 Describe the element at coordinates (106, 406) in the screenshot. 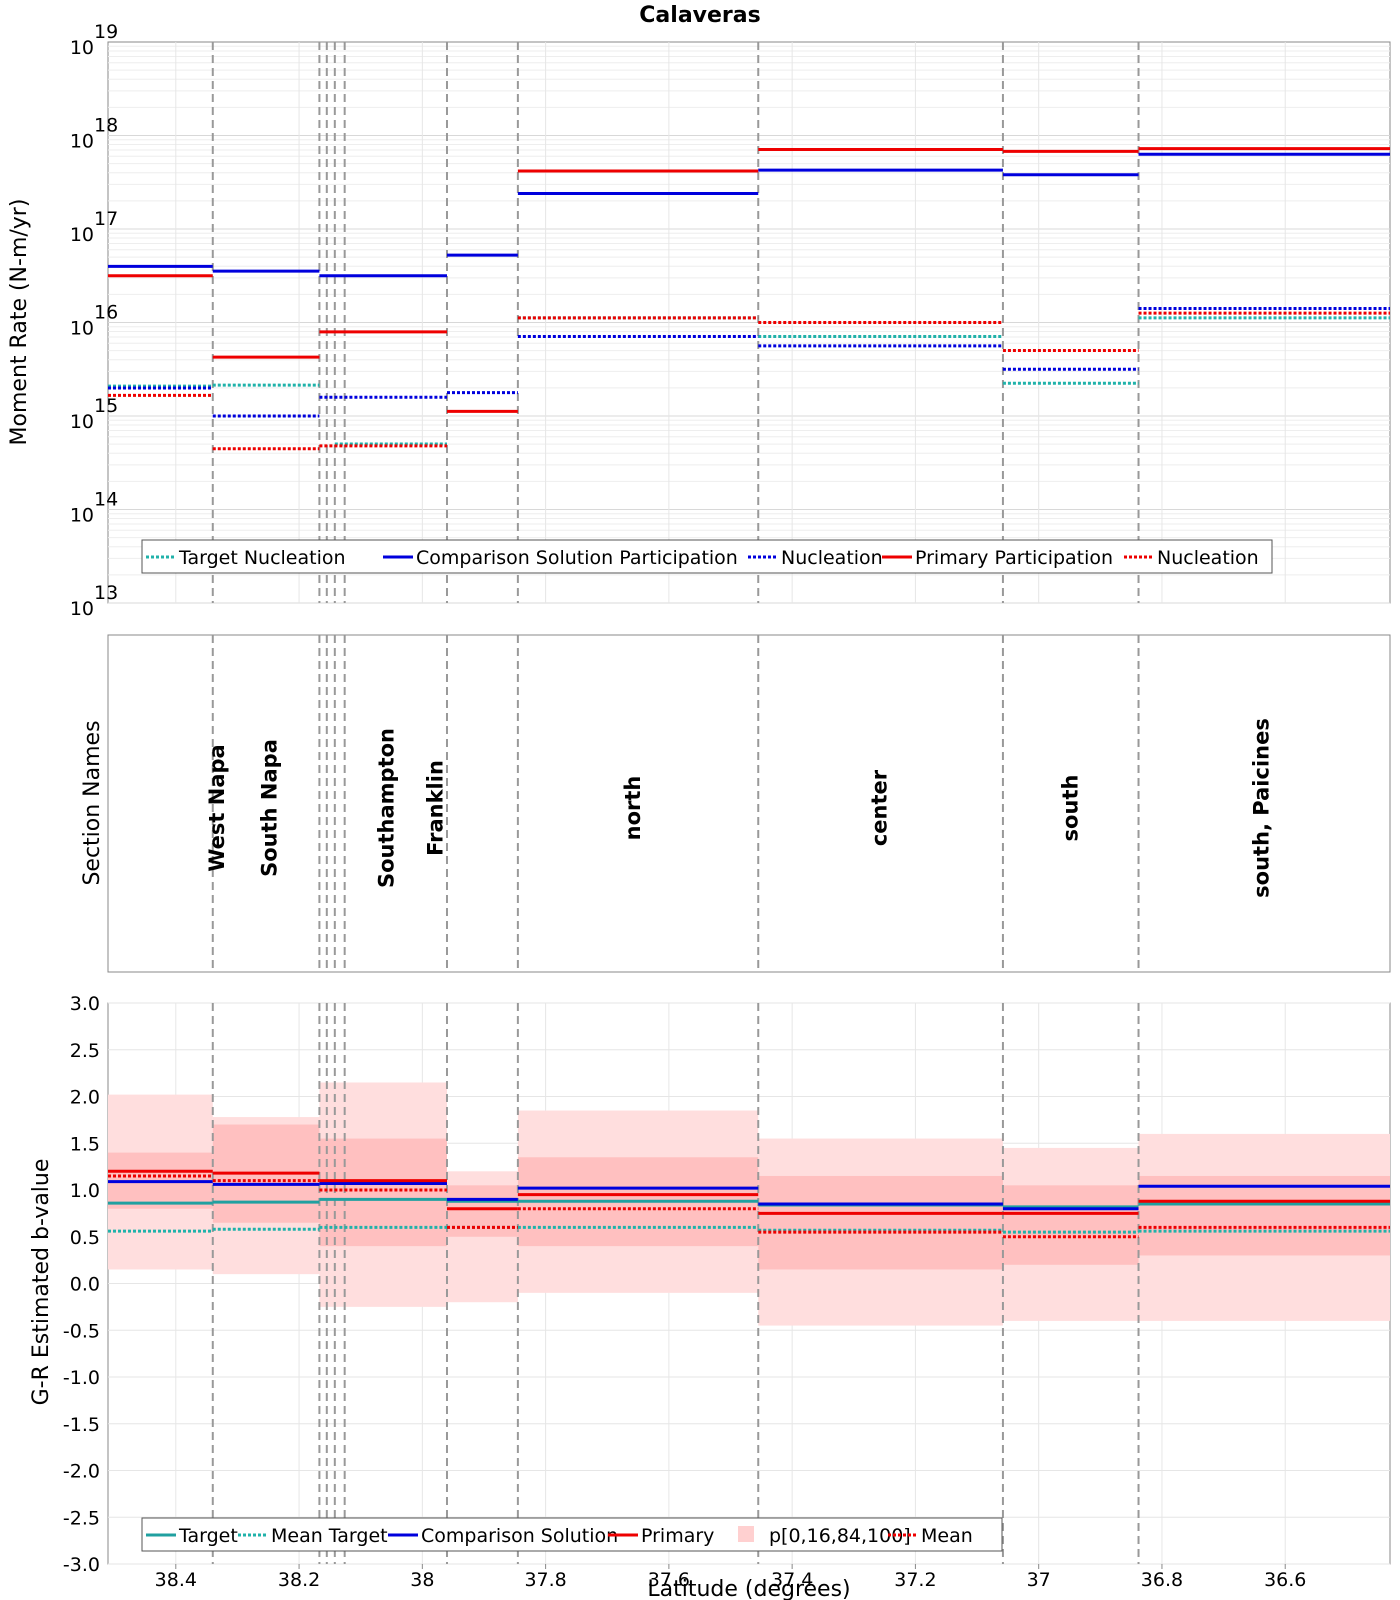

I see `y-tick-exponent: 15` at that location.